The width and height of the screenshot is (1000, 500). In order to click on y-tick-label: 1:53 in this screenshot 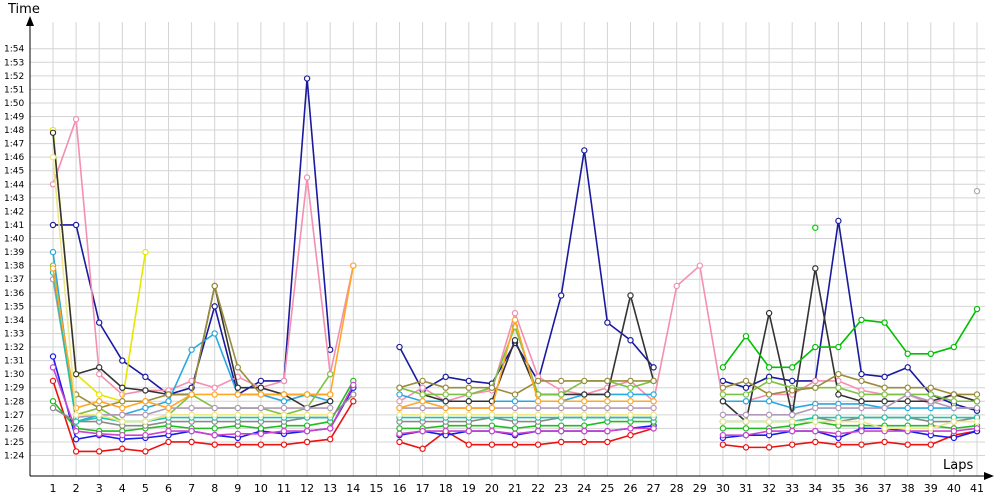, I will do `click(14, 63)`.